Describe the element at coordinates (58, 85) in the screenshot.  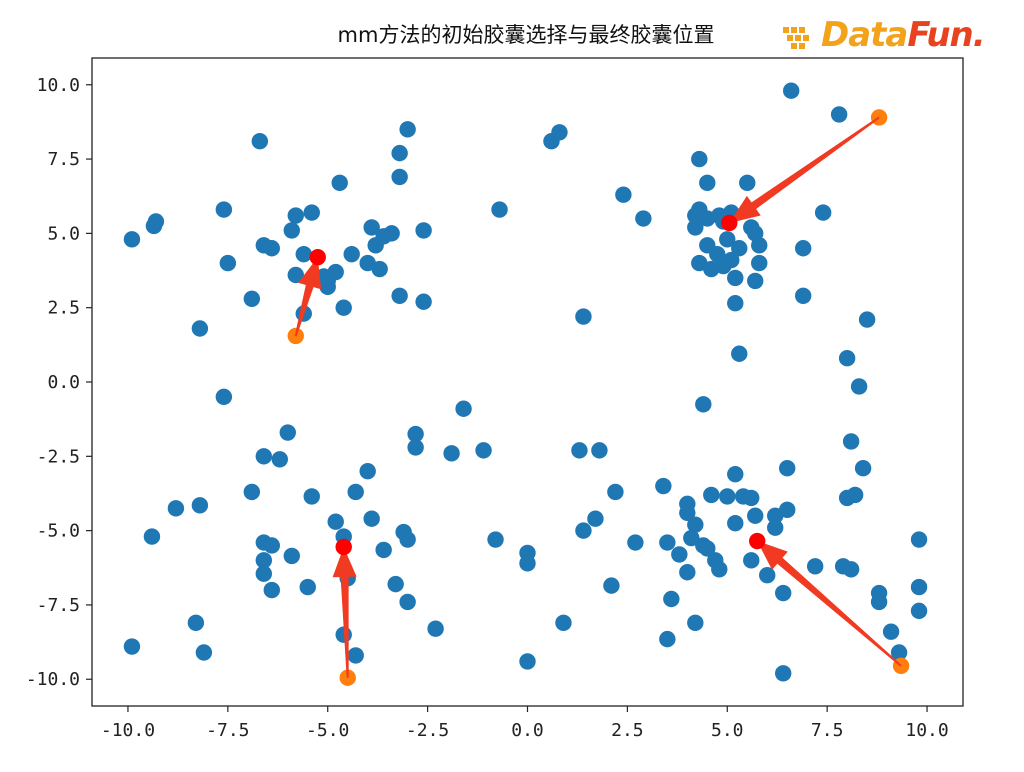
I see `y-tick-label: 10.0` at that location.